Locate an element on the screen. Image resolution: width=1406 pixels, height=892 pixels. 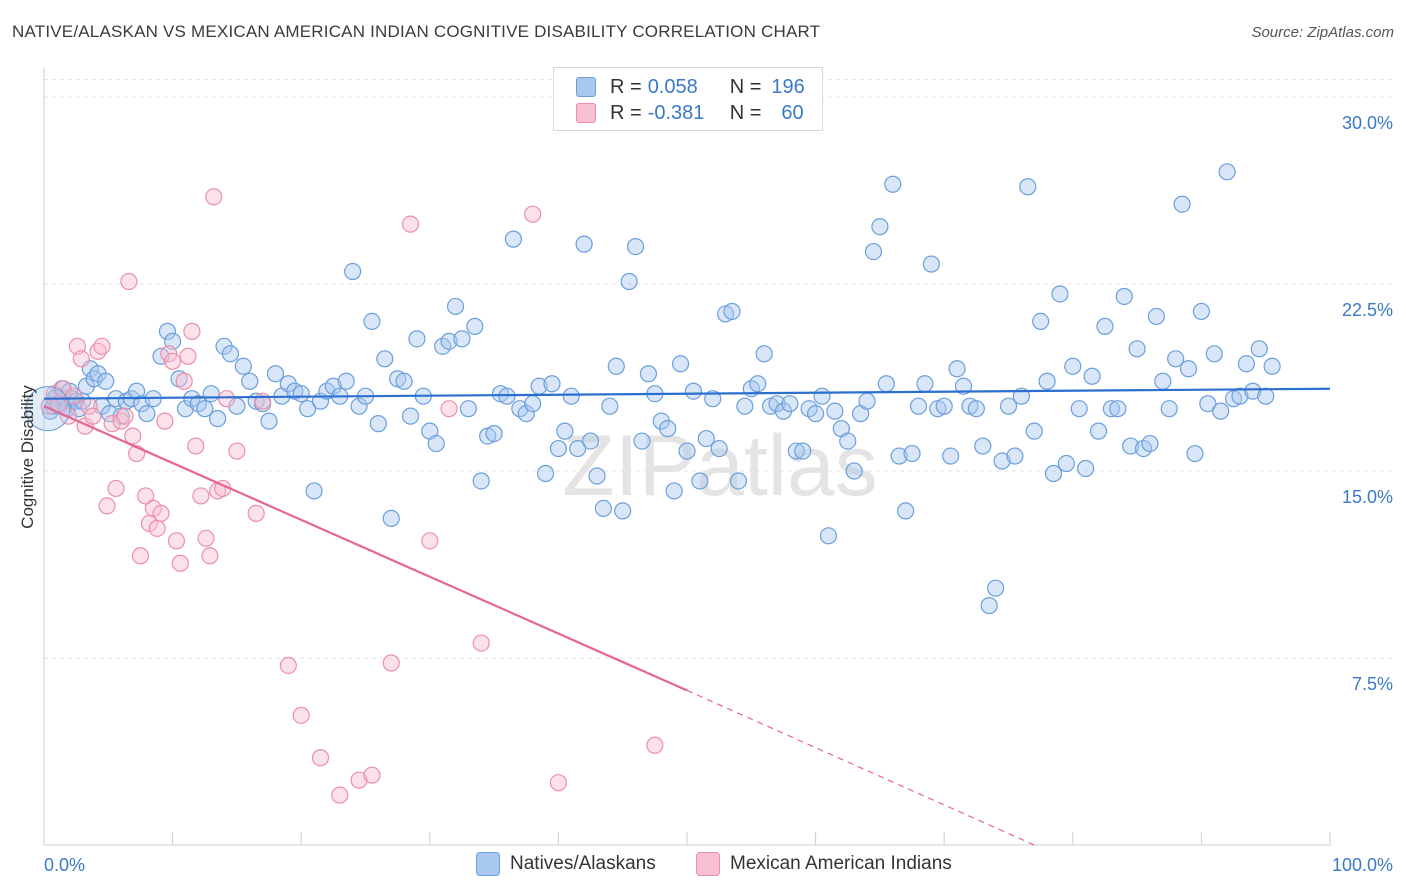
natives-legend-swatch is located at coordinates (488, 864).